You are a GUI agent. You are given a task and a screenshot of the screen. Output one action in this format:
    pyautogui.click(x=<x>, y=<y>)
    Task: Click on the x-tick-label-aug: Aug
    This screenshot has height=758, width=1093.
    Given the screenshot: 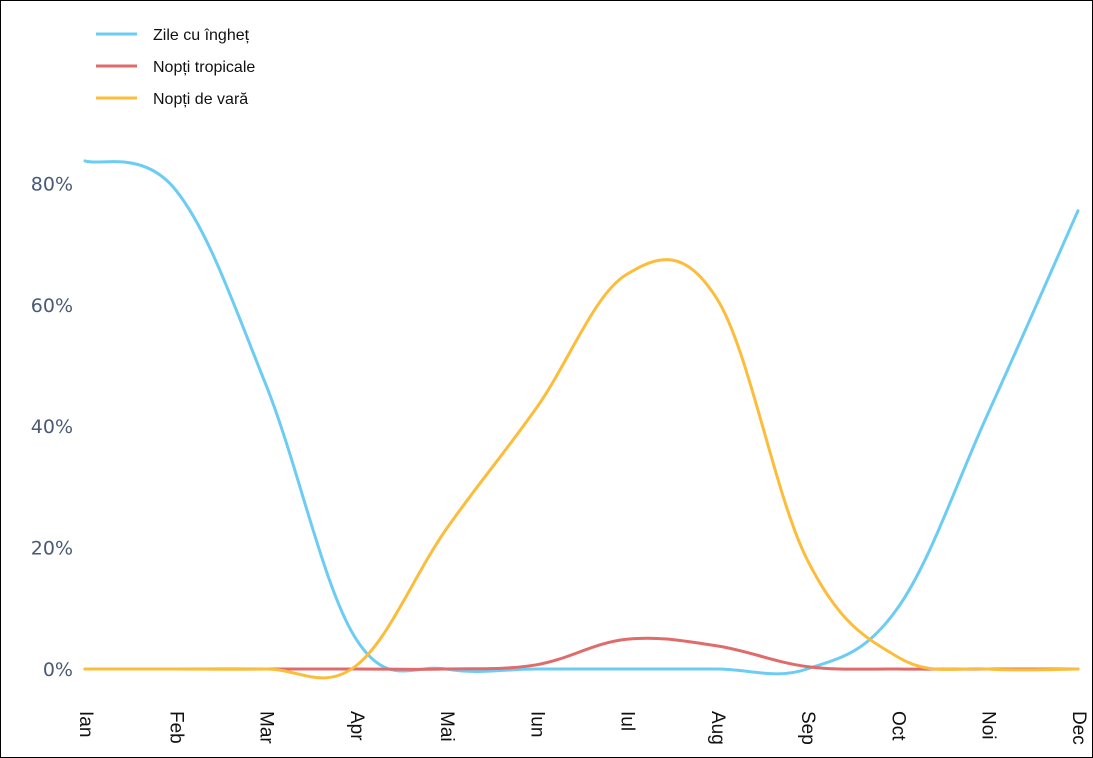 What is the action you would take?
    pyautogui.click(x=717, y=728)
    